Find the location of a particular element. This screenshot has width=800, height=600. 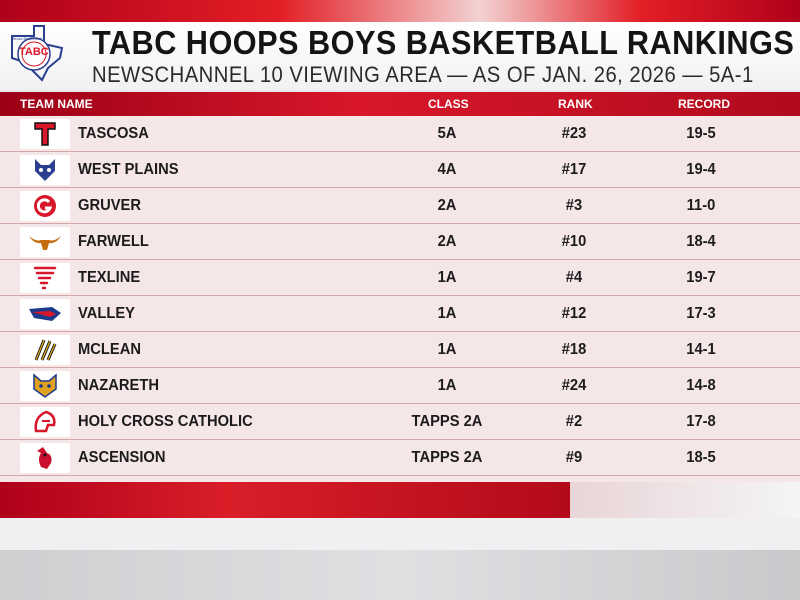

table-row: VALLEY 1A #12 17-3 is located at coordinates (400, 314).